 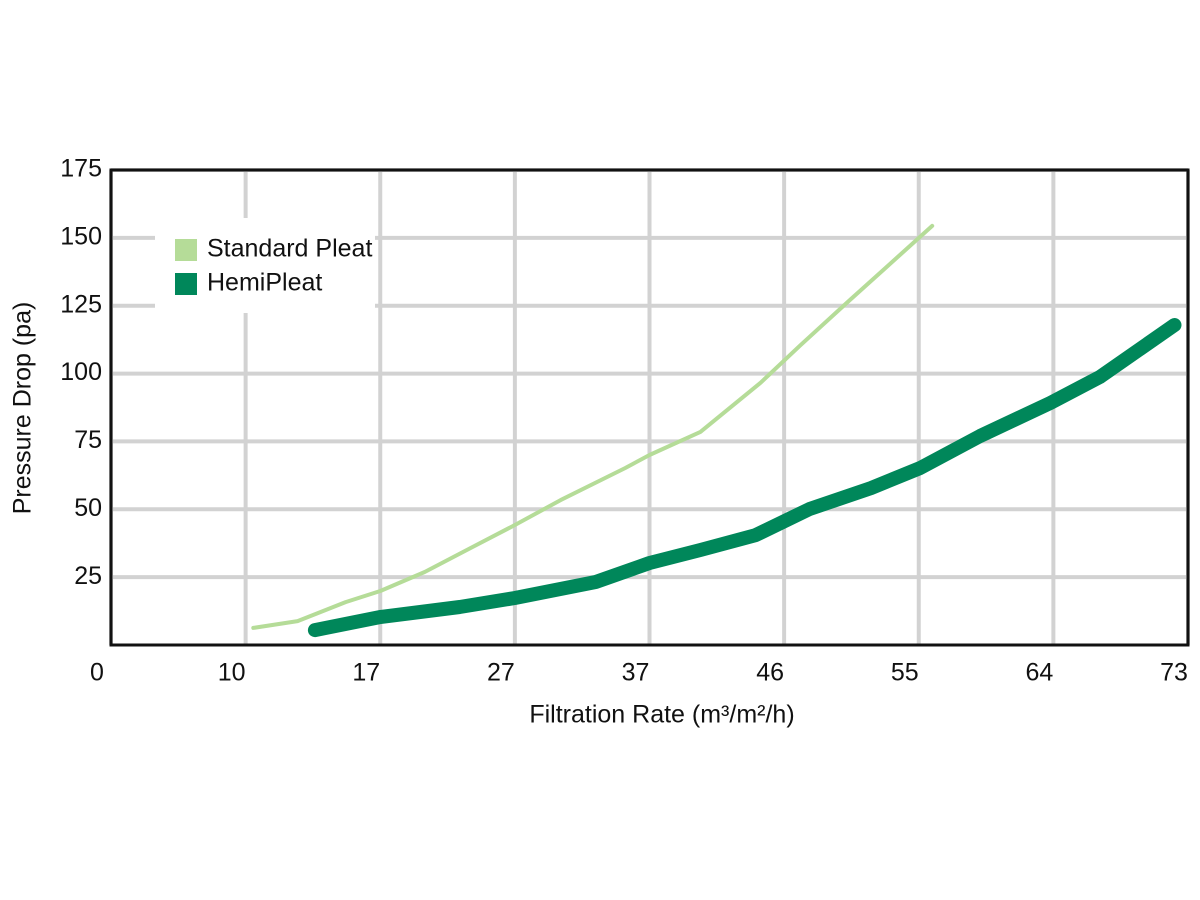 I want to click on y-tick-label: 75, so click(x=88, y=440).